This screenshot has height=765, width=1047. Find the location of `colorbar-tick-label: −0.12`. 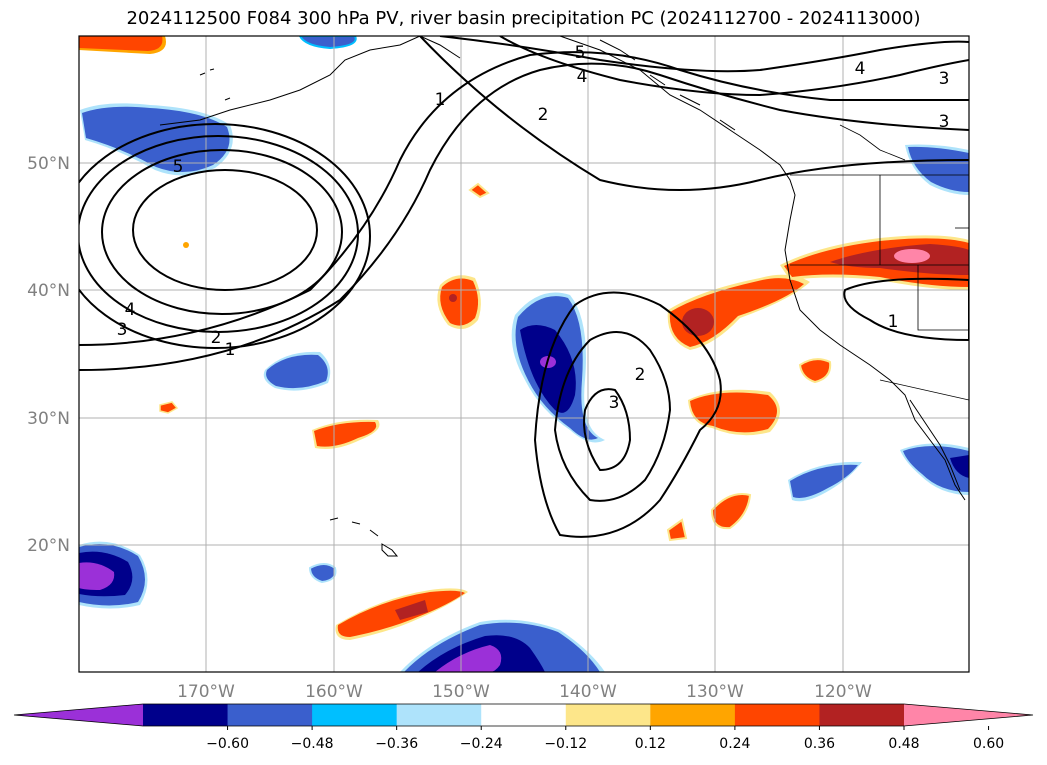

colorbar-tick-label: −0.12 is located at coordinates (565, 744).